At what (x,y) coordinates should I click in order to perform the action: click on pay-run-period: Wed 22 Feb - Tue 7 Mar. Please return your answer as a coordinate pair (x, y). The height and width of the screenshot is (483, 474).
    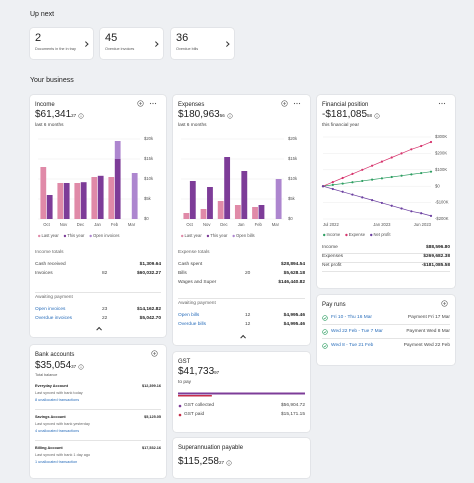
    Looking at the image, I should click on (357, 331).